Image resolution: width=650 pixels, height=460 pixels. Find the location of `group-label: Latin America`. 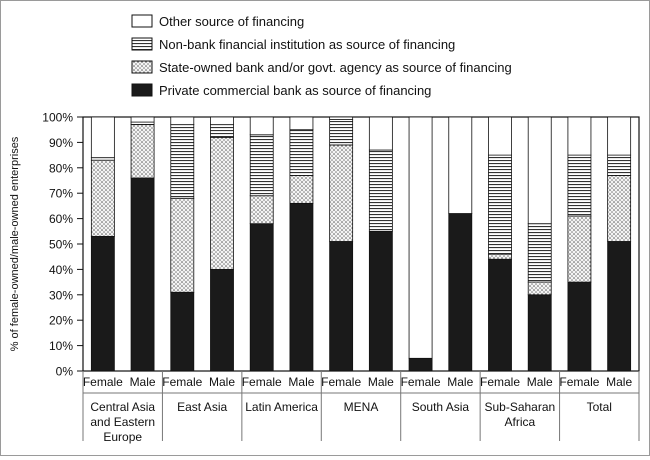

group-label: Latin America is located at coordinates (281, 407).